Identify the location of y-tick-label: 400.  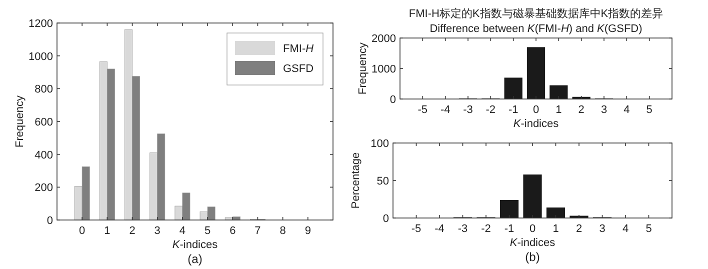
(43, 155).